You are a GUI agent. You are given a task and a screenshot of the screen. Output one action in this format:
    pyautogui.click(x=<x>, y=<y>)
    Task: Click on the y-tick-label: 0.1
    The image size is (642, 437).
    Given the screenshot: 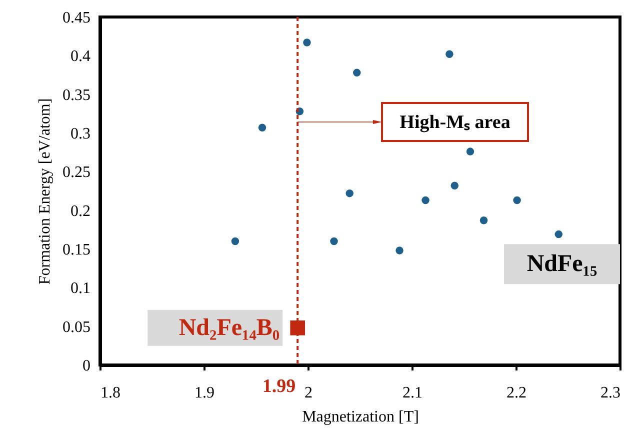 What is the action you would take?
    pyautogui.click(x=80, y=289)
    